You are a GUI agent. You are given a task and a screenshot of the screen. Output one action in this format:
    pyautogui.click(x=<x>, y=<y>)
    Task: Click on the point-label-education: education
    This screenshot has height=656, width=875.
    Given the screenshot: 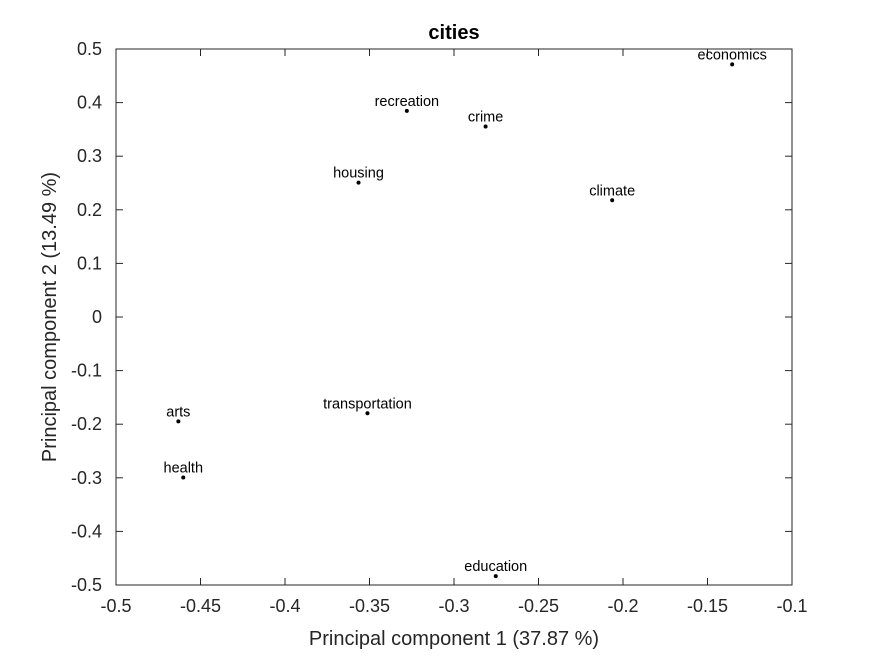 What is the action you would take?
    pyautogui.click(x=495, y=567)
    